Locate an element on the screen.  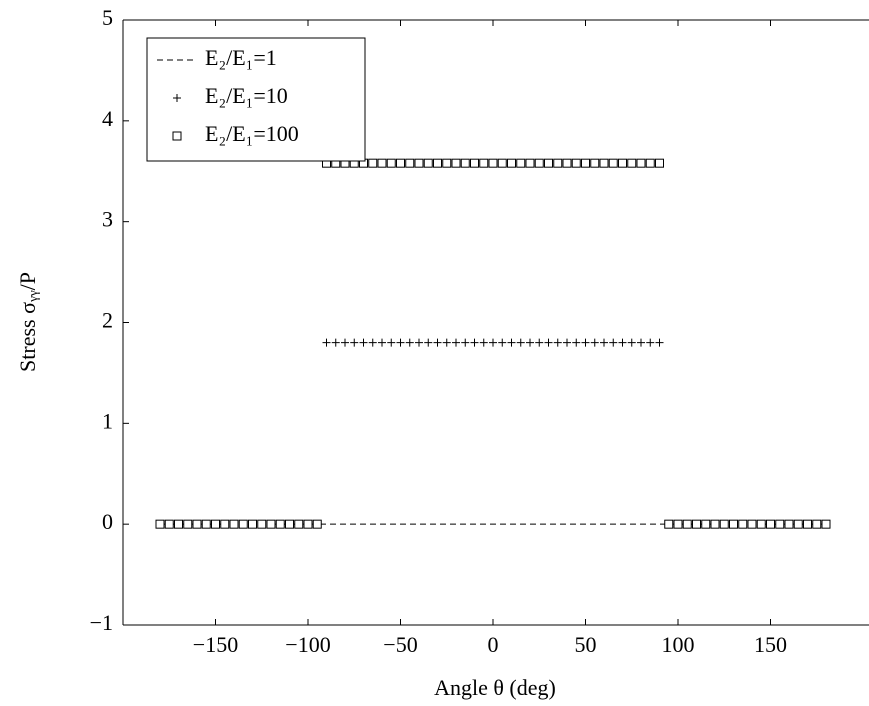
legend-box is located at coordinates (256, 99).